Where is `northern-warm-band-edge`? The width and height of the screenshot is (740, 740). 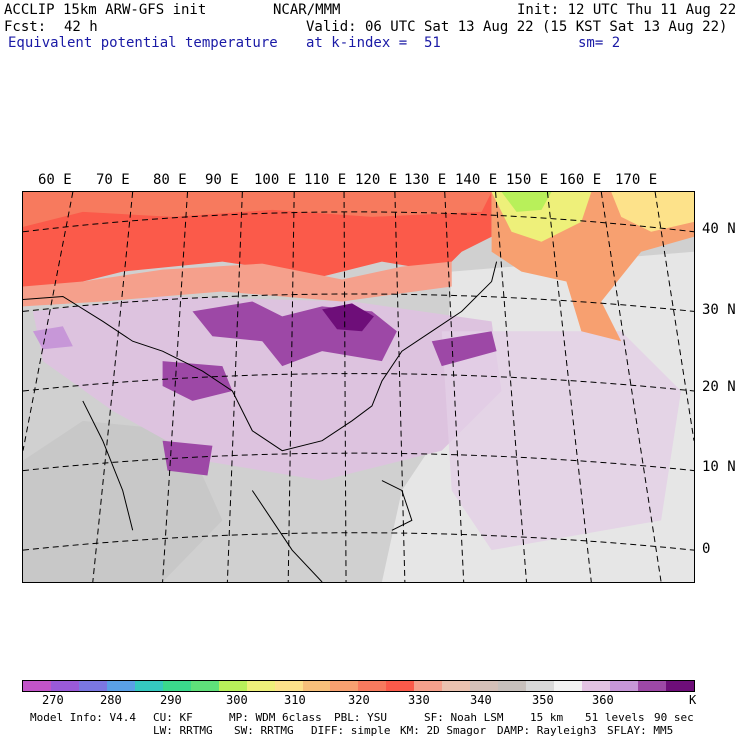 northern-warm-band-edge is located at coordinates (257, 209).